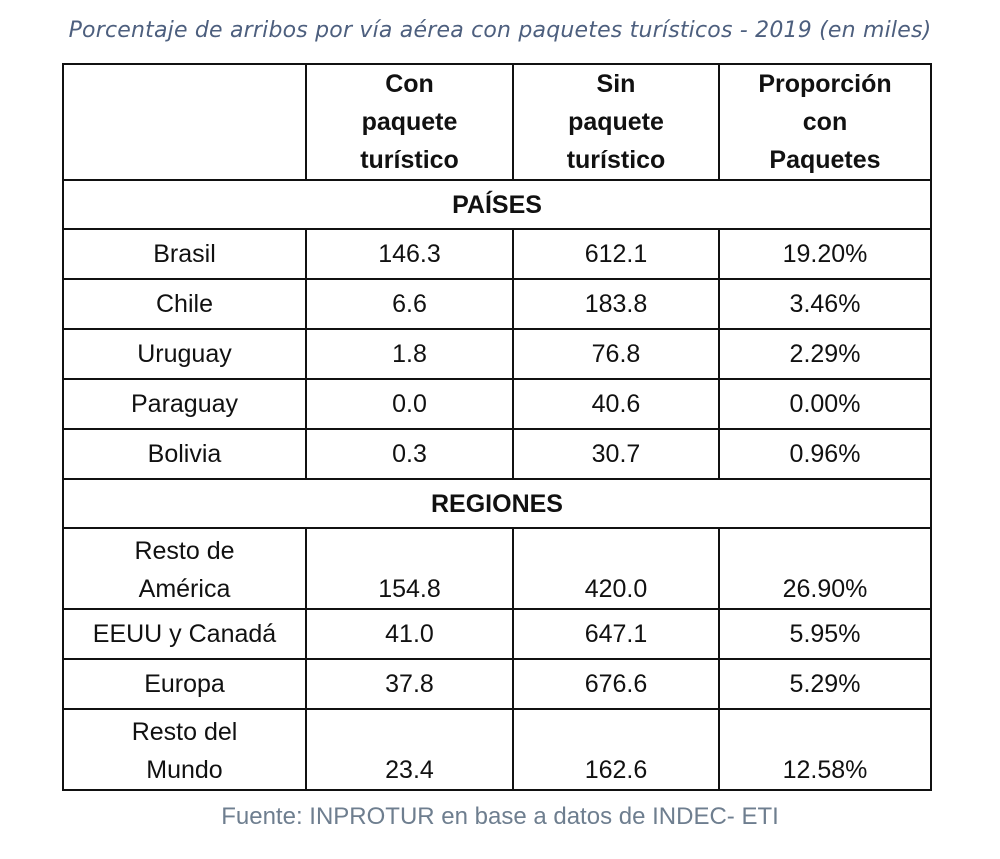  What do you see at coordinates (825, 454) in the screenshot?
I see `cell-value: 0.96%` at bounding box center [825, 454].